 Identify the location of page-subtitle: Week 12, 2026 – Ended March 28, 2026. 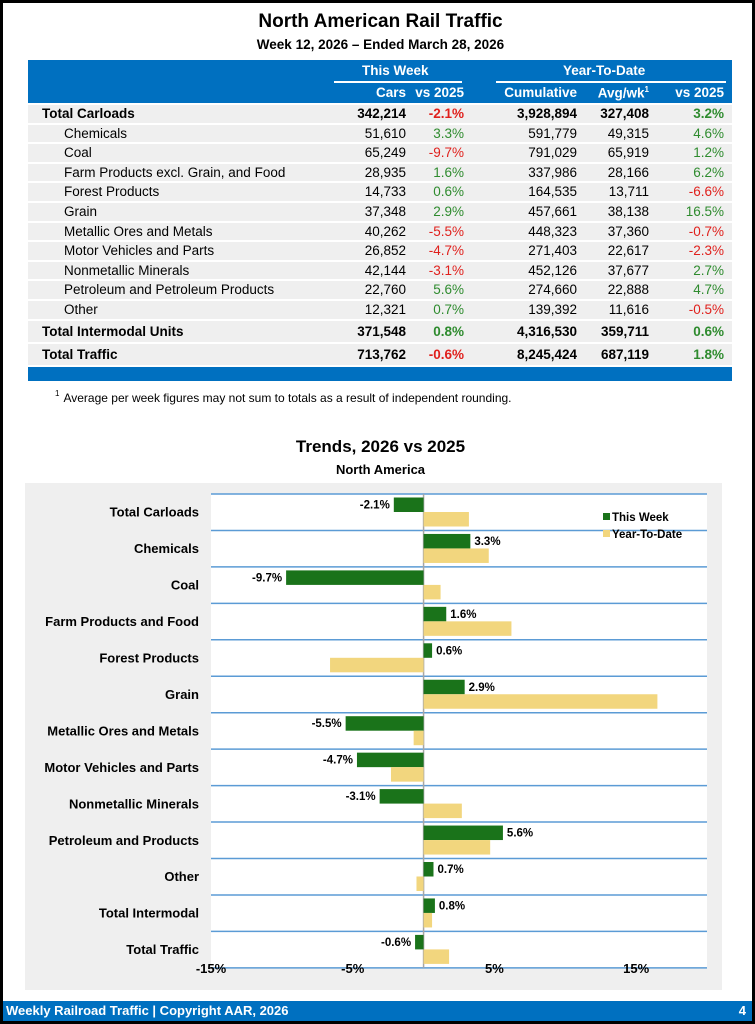
(380, 44).